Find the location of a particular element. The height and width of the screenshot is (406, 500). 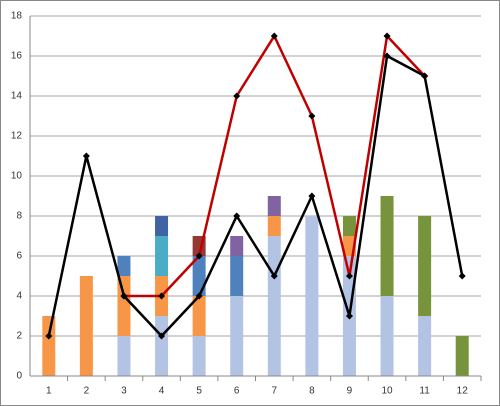

x-tick-label: 7 is located at coordinates (275, 391).